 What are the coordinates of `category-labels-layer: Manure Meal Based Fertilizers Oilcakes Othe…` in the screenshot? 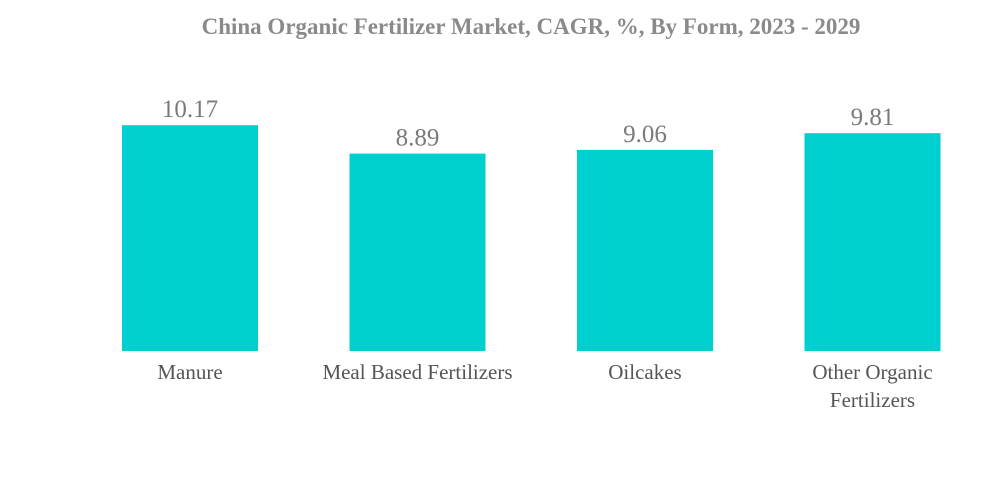 It's located at (544, 386).